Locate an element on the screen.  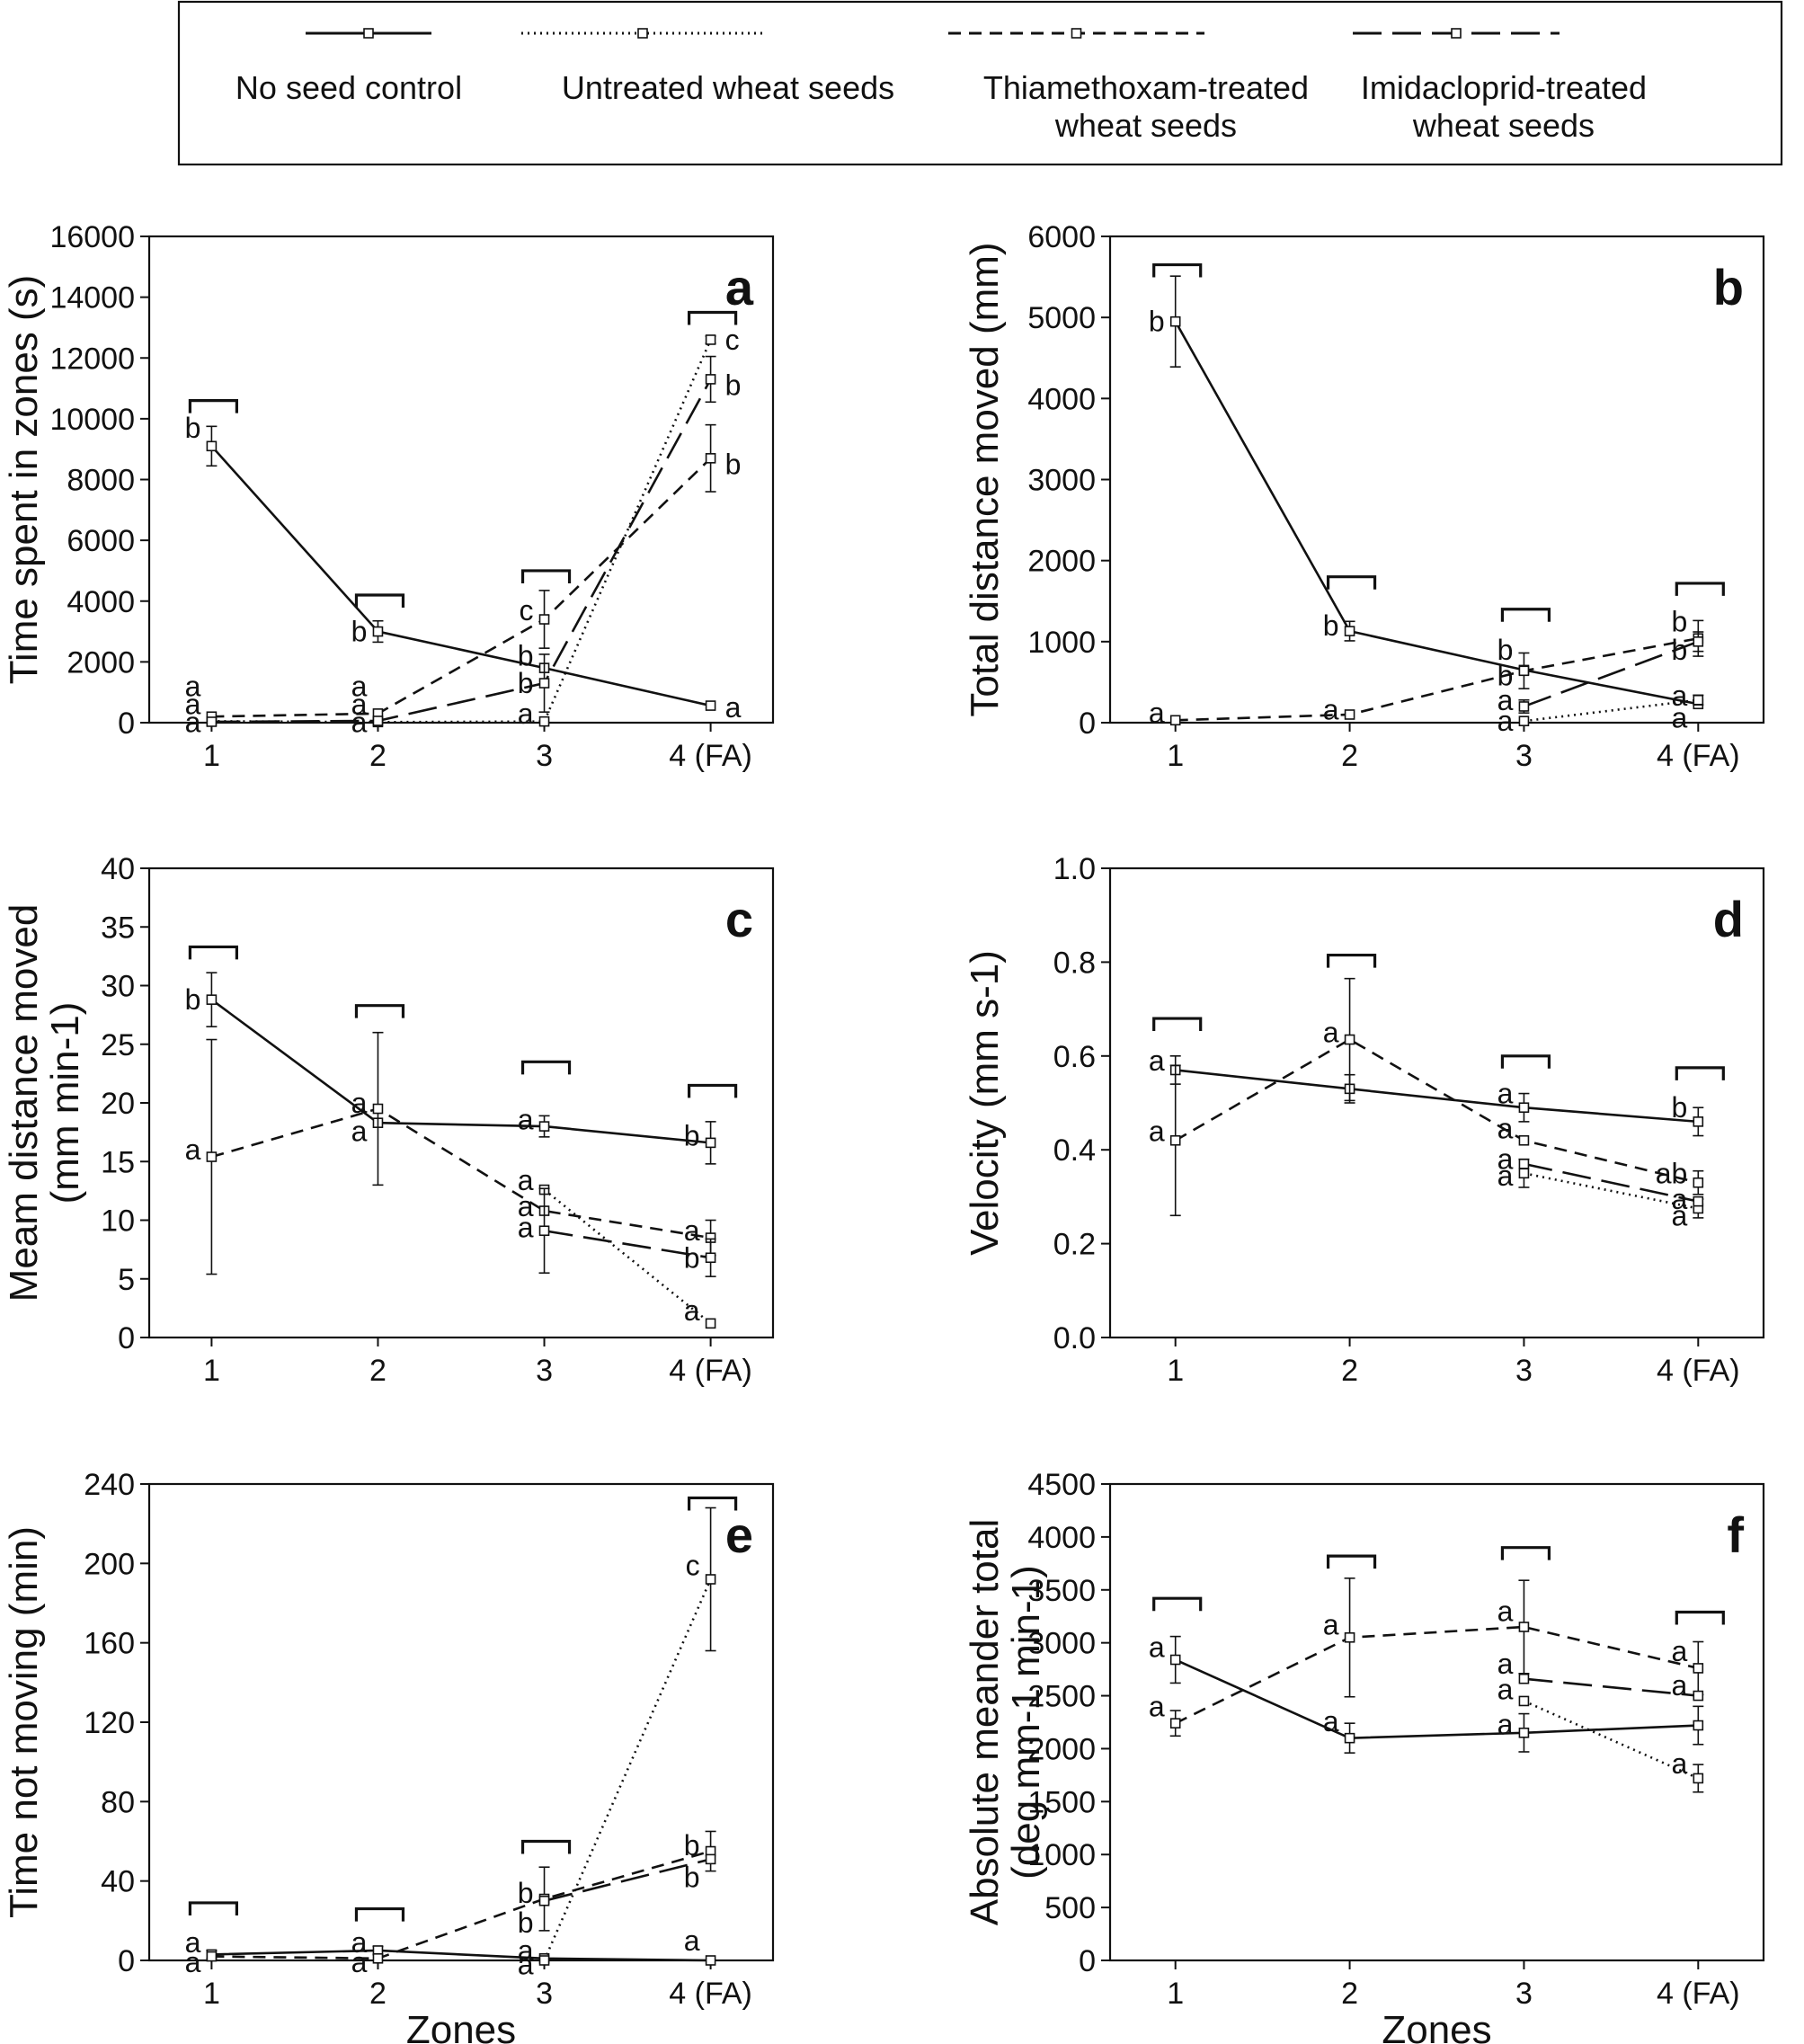
y-tick-label: 4000 is located at coordinates (1061, 399).